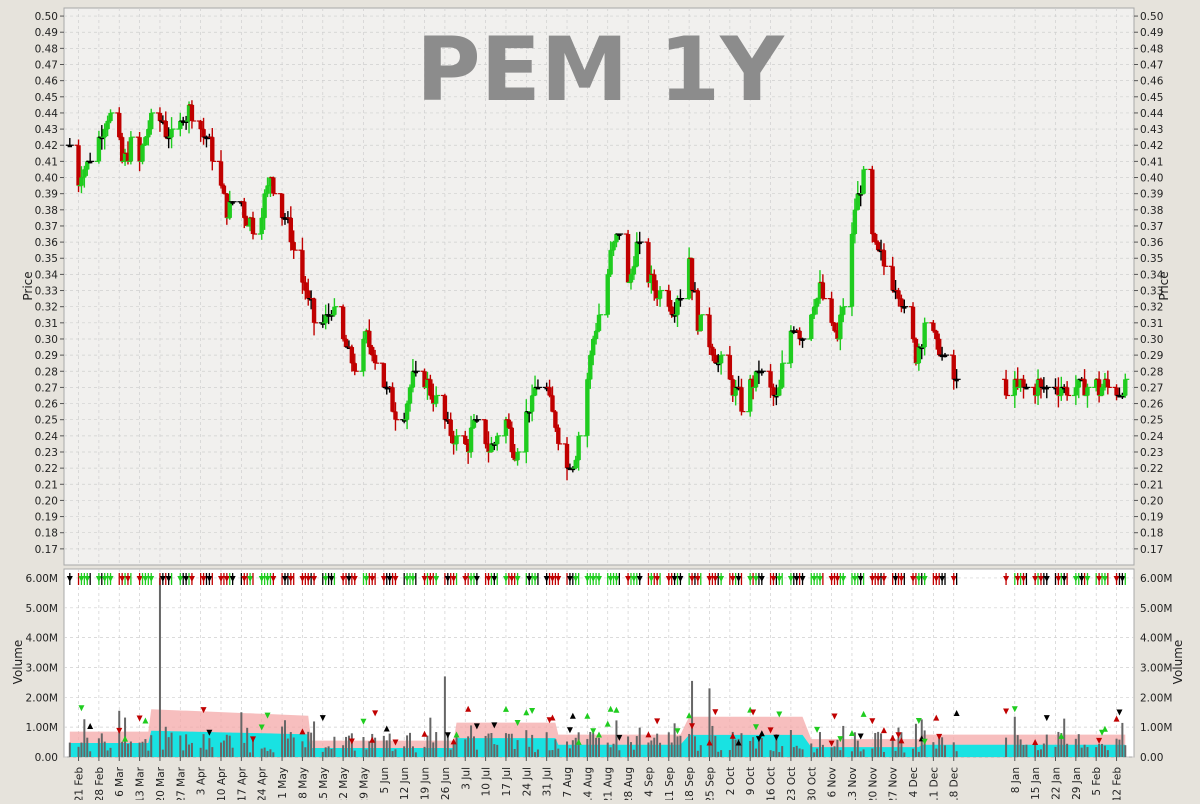  What do you see at coordinates (527, 781) in the screenshot?
I see `x-tick-label: 24 Jul` at bounding box center [527, 781].